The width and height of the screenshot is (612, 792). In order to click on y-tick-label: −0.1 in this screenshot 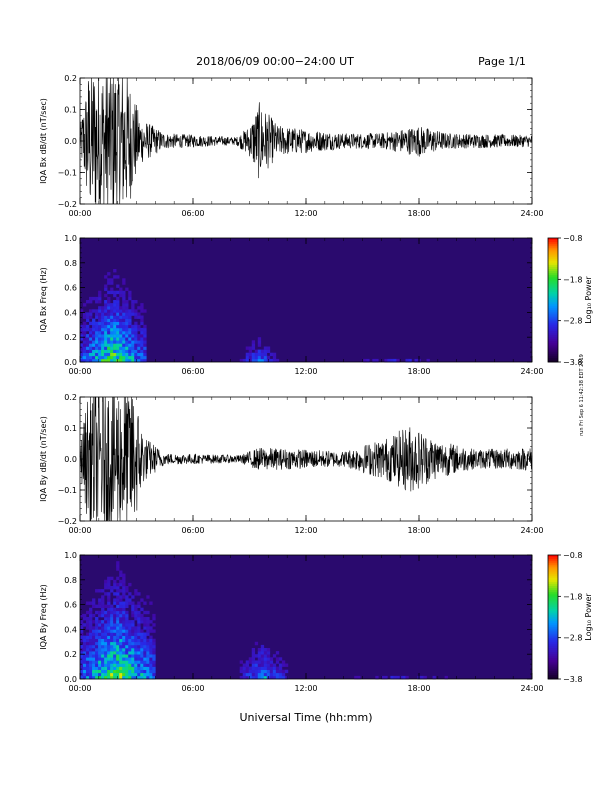, I will do `click(67, 173)`.